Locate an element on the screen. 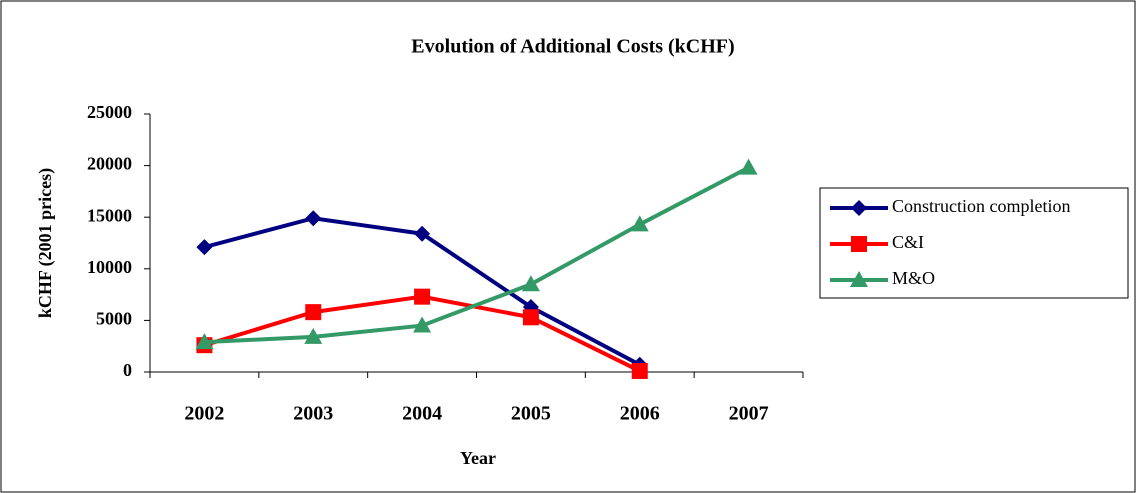 The width and height of the screenshot is (1136, 493). x-tick-label: 2005 is located at coordinates (531, 414).